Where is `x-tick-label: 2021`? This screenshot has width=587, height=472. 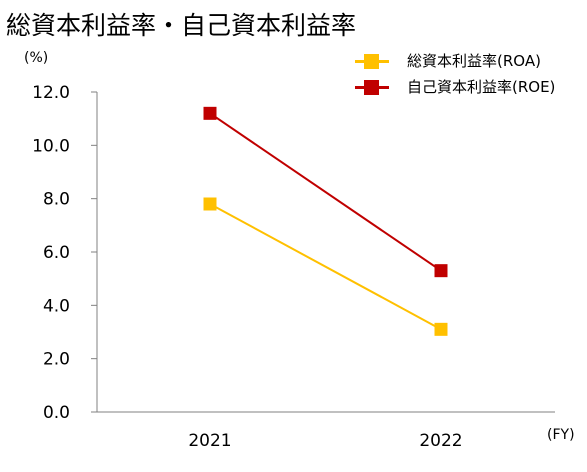 x-tick-label: 2021 is located at coordinates (209, 441).